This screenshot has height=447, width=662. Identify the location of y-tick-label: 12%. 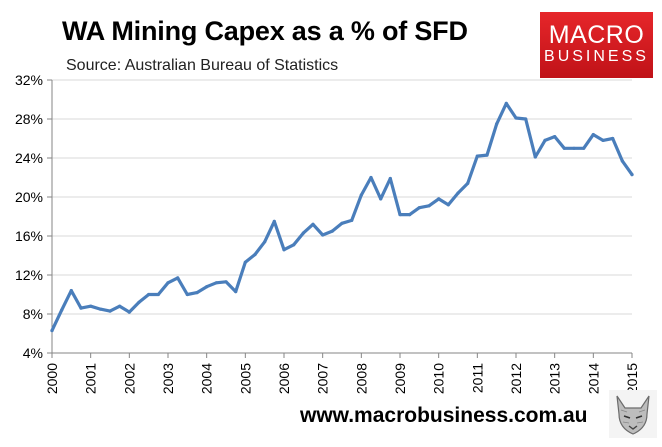
(29, 275).